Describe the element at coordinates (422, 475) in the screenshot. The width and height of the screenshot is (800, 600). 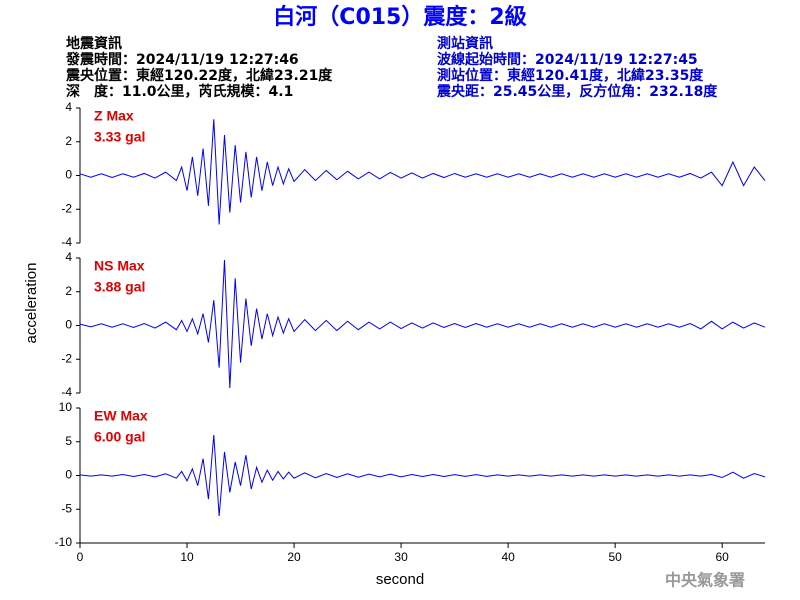
I see `waveform` at that location.